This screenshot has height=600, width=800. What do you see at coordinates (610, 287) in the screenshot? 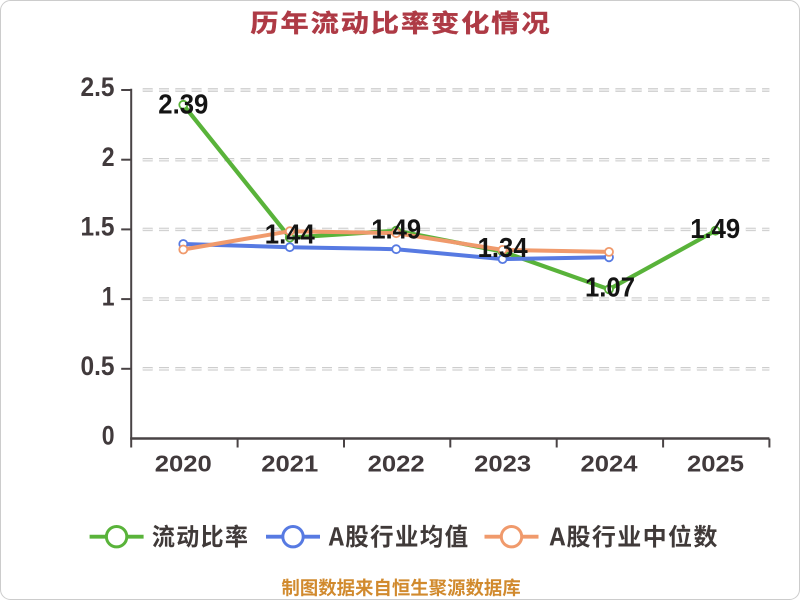
I see `svg-text: 1.07` at bounding box center [610, 287].